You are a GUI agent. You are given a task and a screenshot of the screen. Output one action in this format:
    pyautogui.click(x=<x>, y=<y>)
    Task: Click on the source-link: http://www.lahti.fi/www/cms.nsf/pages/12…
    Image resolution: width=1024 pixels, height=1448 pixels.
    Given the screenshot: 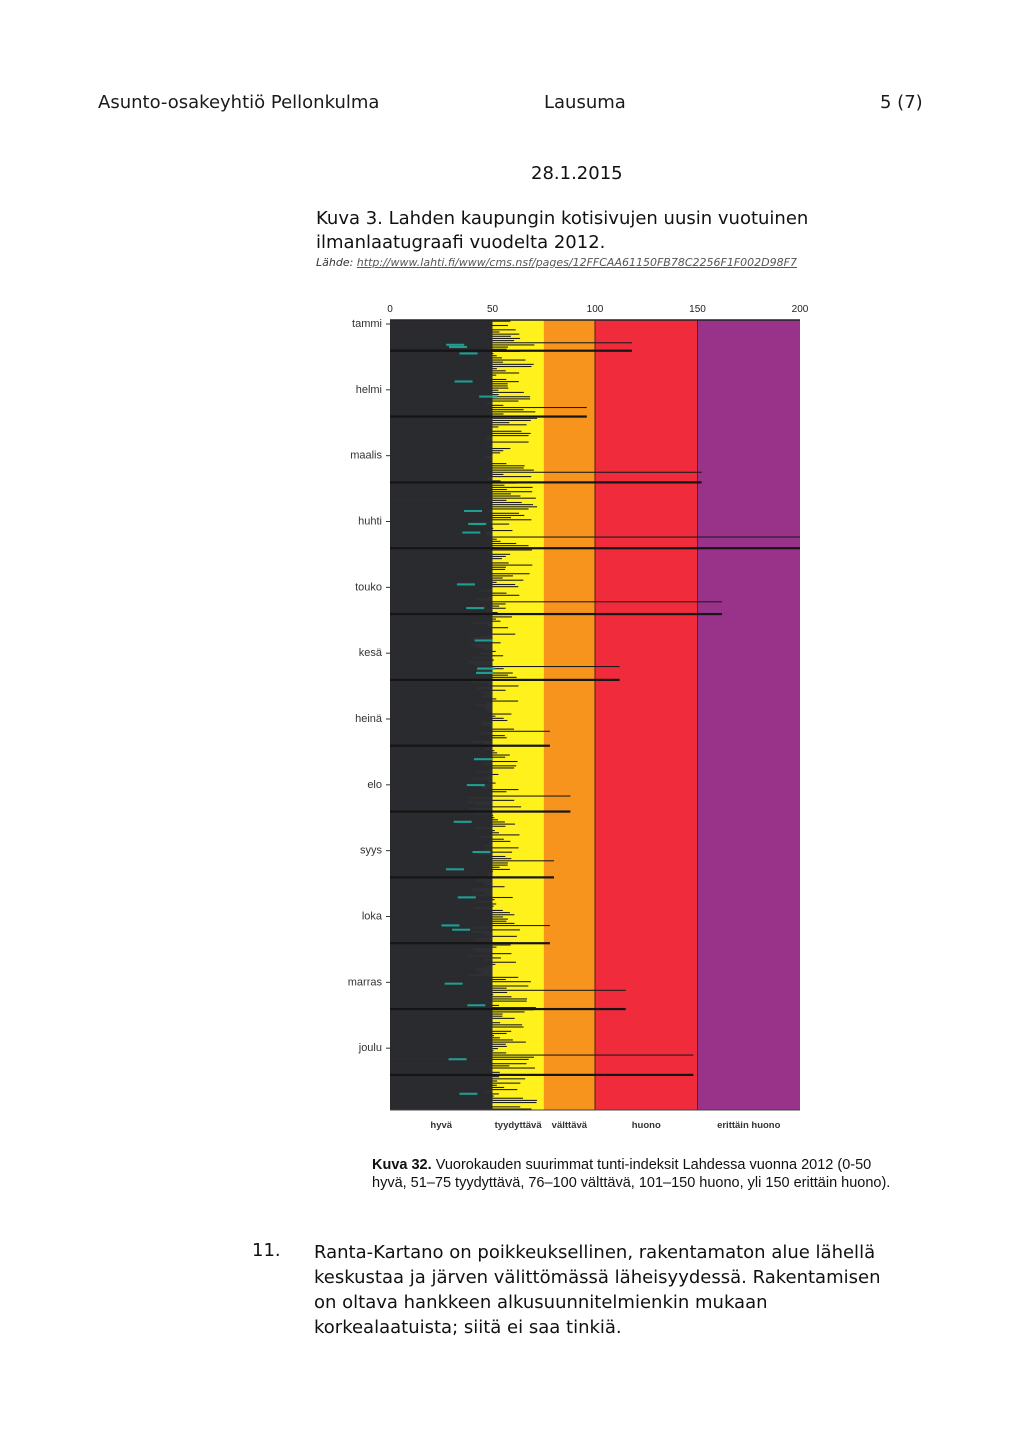 What is the action you would take?
    pyautogui.click(x=576, y=262)
    